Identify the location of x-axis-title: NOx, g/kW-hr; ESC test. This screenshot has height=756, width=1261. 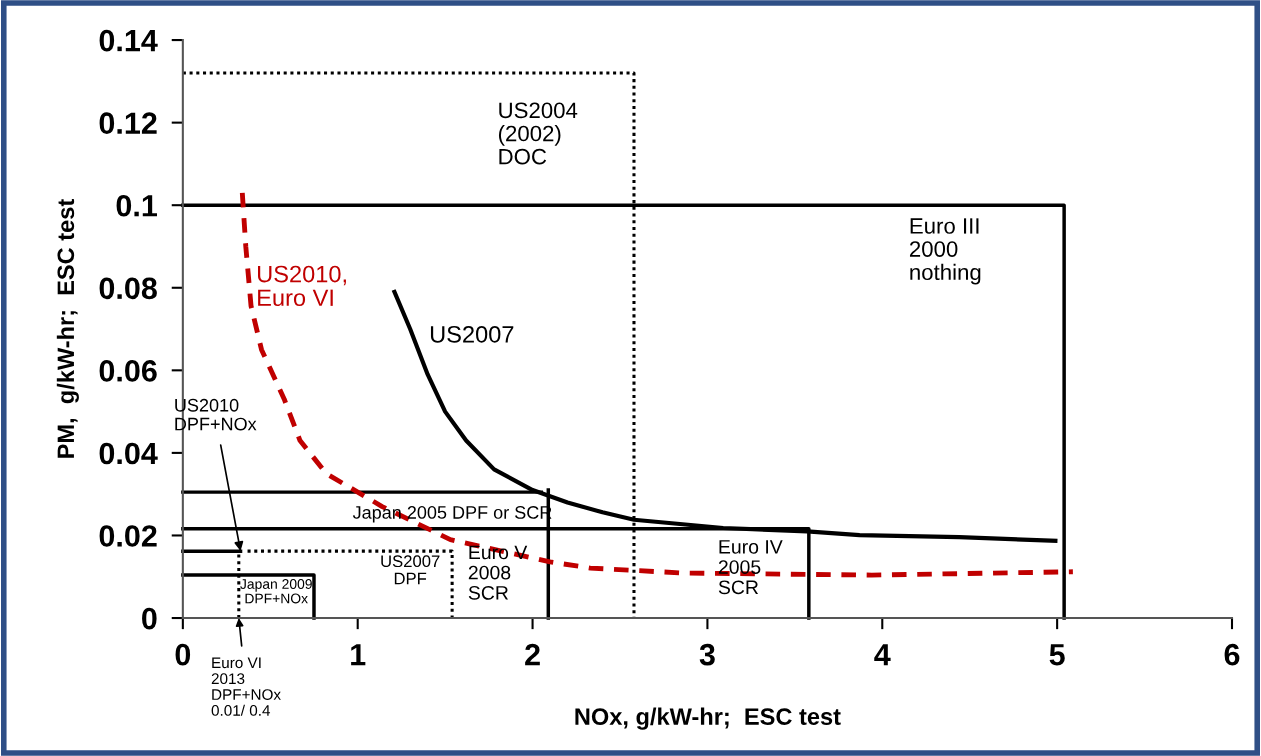
(708, 718).